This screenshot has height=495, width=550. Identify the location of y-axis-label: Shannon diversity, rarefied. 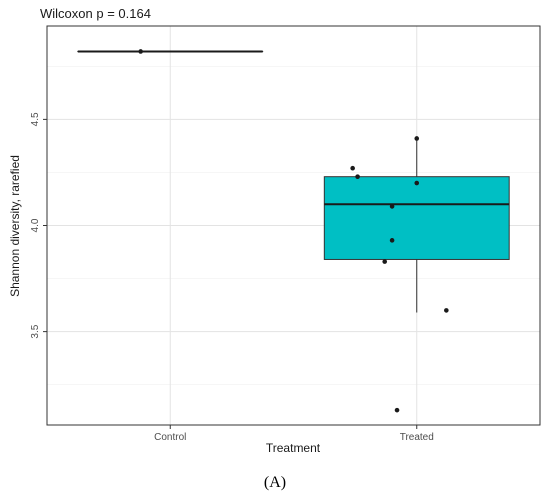
(15, 226).